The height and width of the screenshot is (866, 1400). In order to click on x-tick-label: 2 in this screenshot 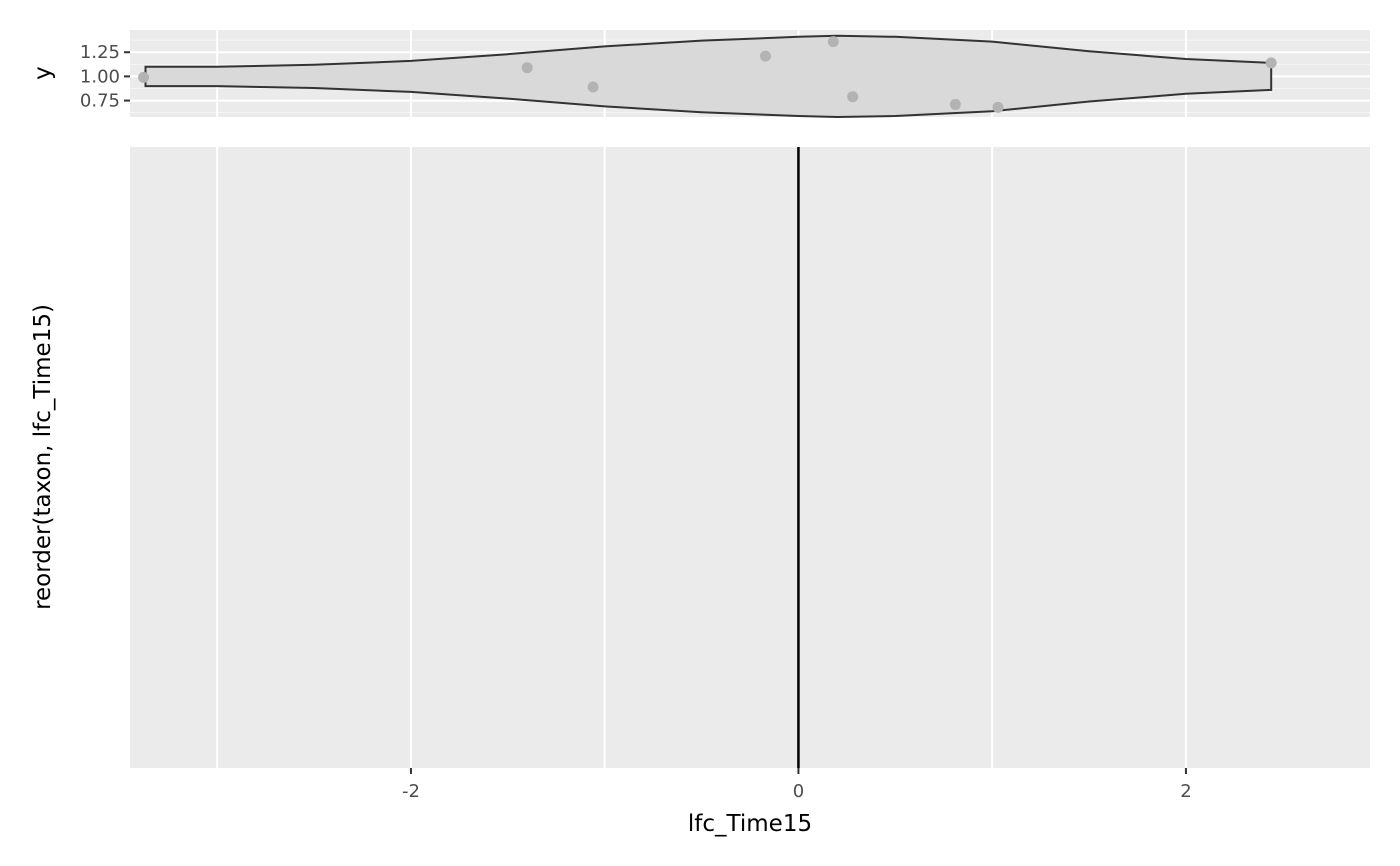, I will do `click(1185, 791)`.